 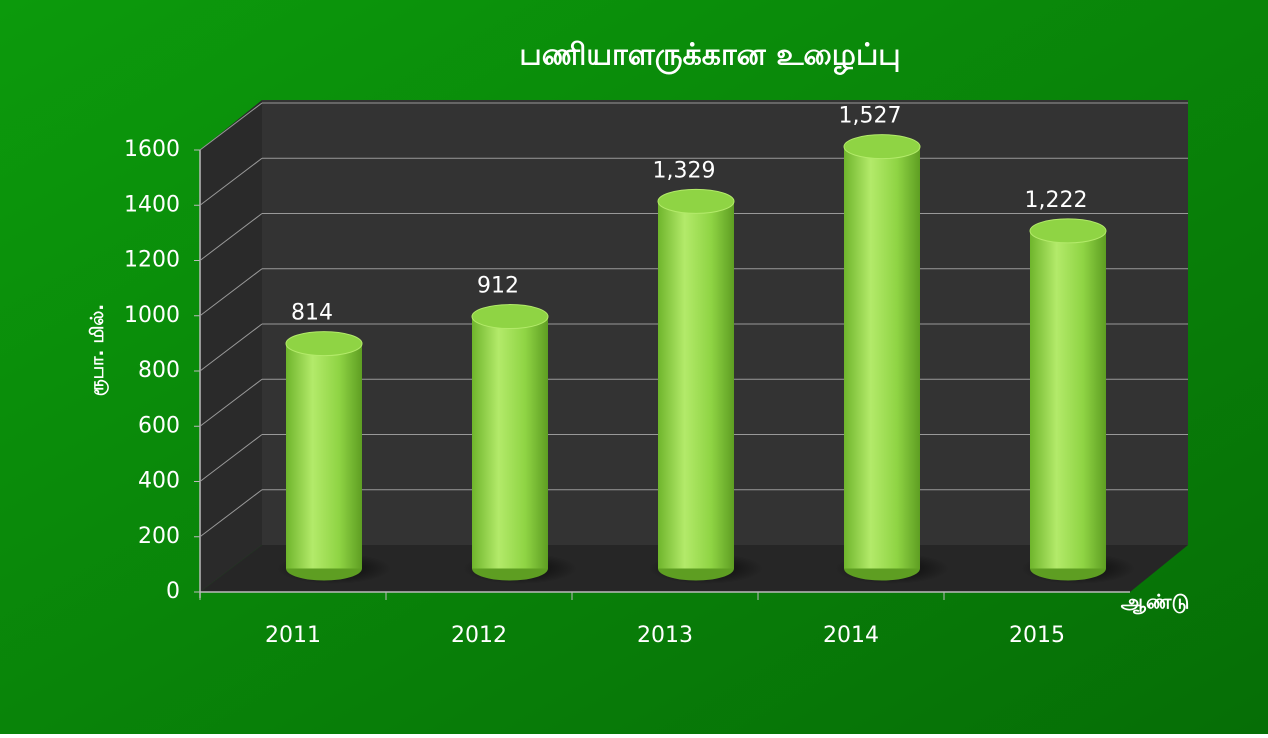 I want to click on y-tick-label: 0, so click(x=173, y=591).